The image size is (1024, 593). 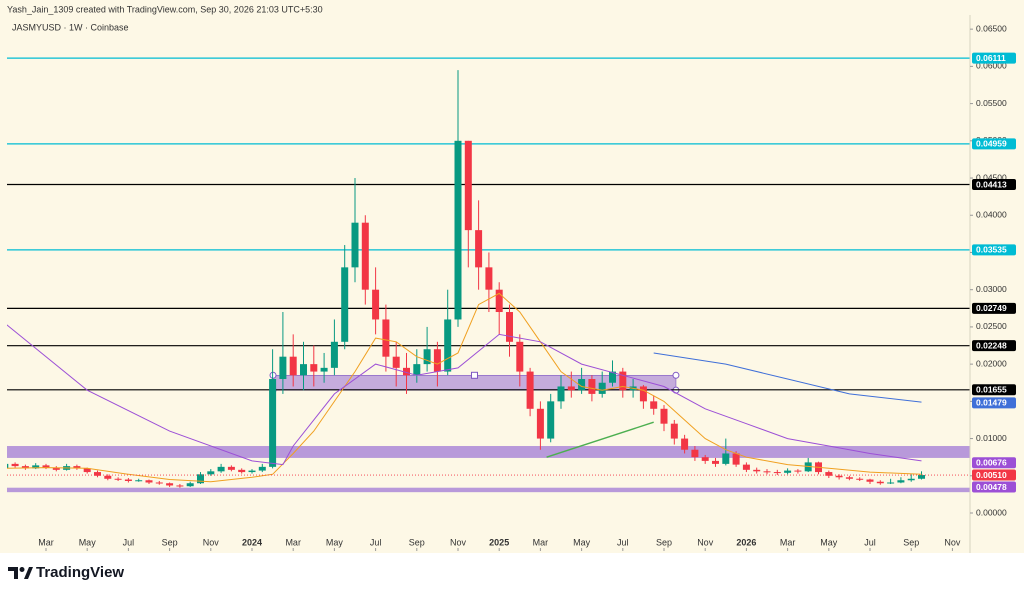 What do you see at coordinates (676, 375) in the screenshot?
I see `box-handle` at bounding box center [676, 375].